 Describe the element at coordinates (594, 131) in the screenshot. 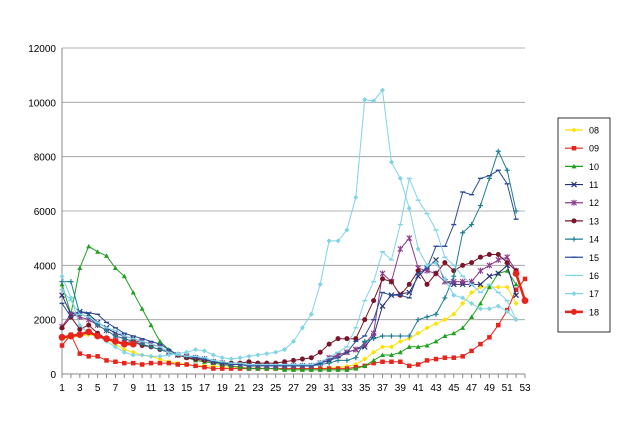

I see `legend-label: 08` at that location.